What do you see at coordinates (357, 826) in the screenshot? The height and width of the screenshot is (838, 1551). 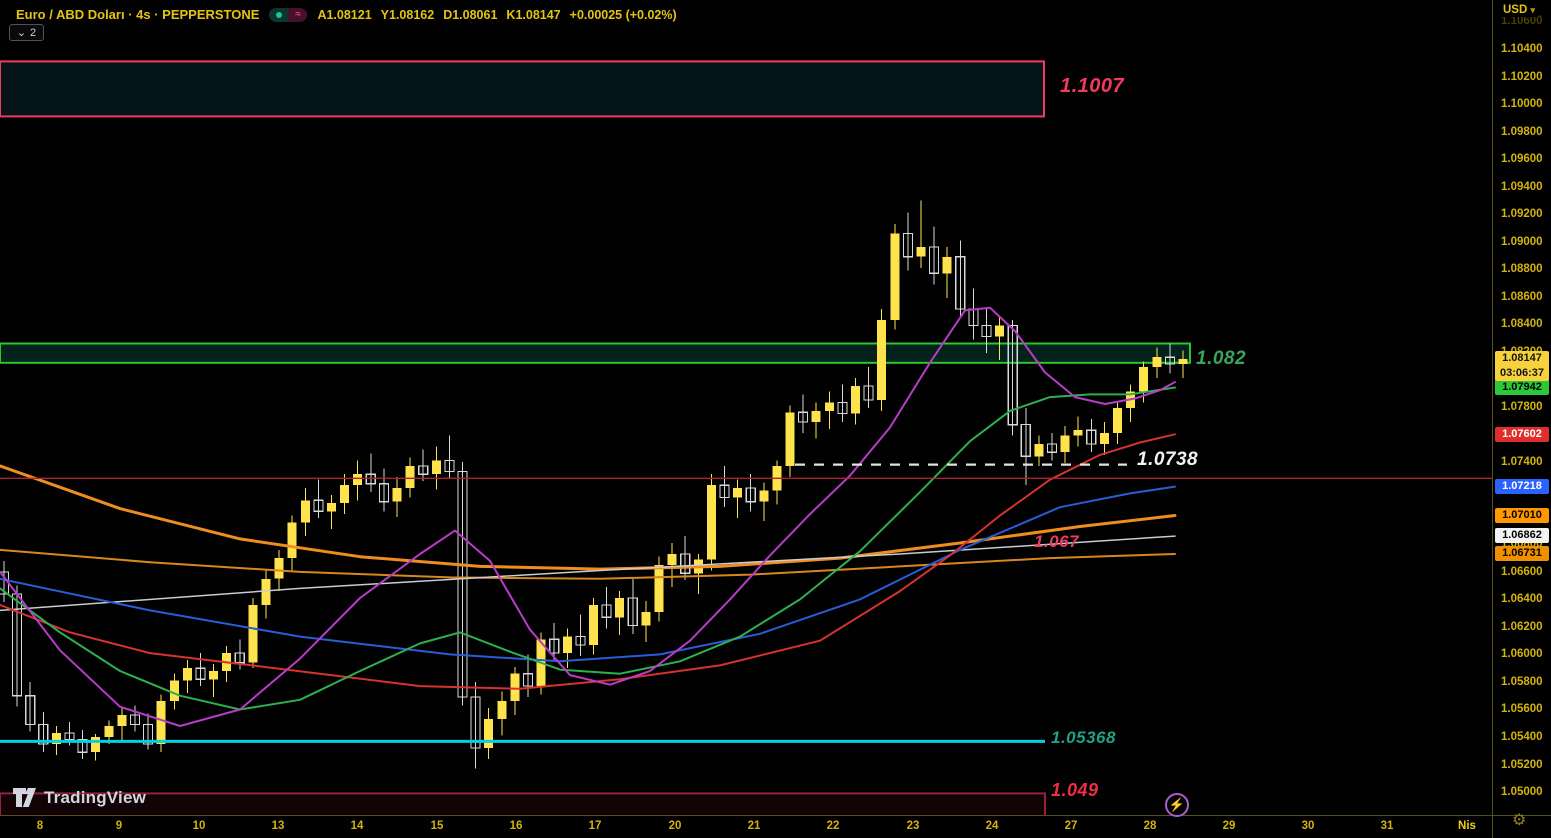 I see `time-axis-label: 14` at bounding box center [357, 826].